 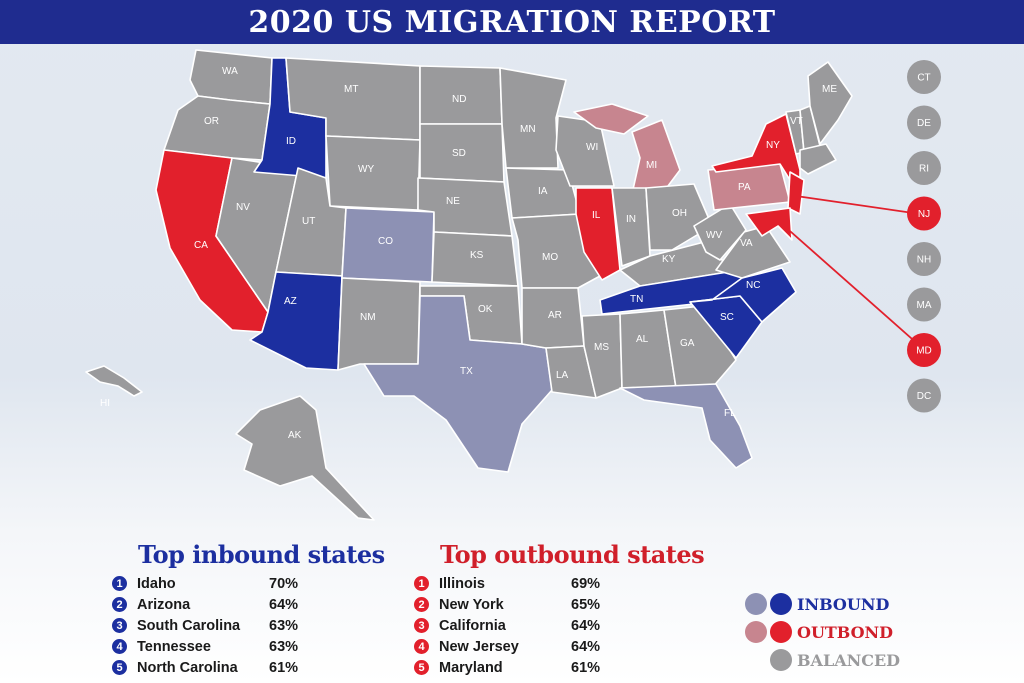 I want to click on state-ms, so click(x=602, y=356).